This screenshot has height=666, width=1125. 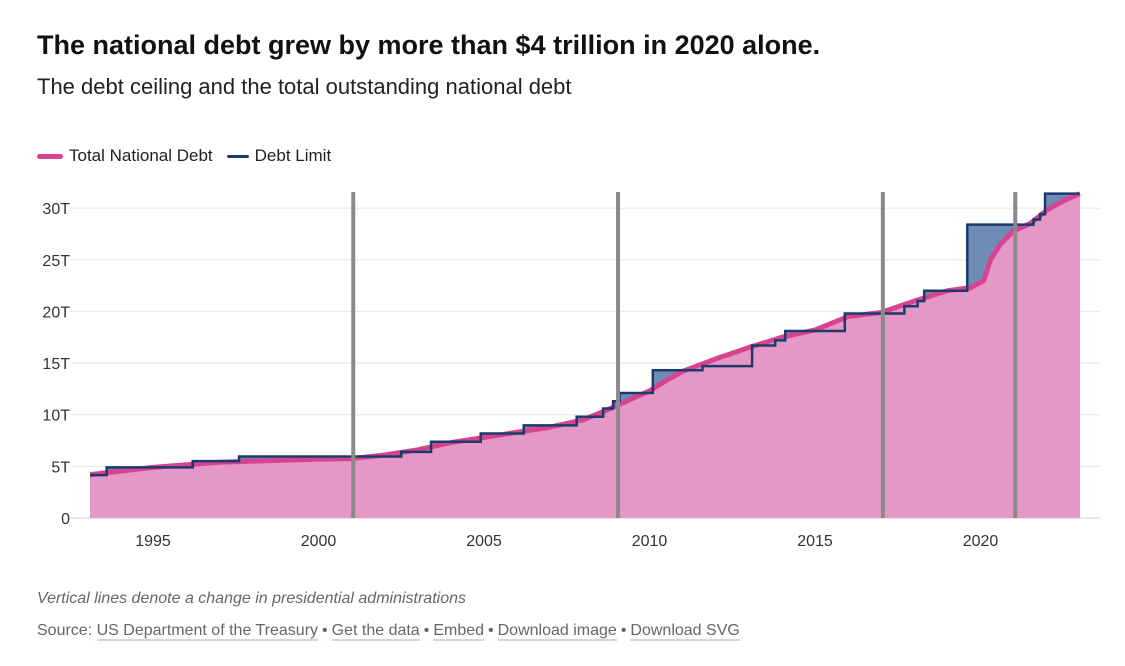 What do you see at coordinates (557, 631) in the screenshot?
I see `download-image-link: Download image` at bounding box center [557, 631].